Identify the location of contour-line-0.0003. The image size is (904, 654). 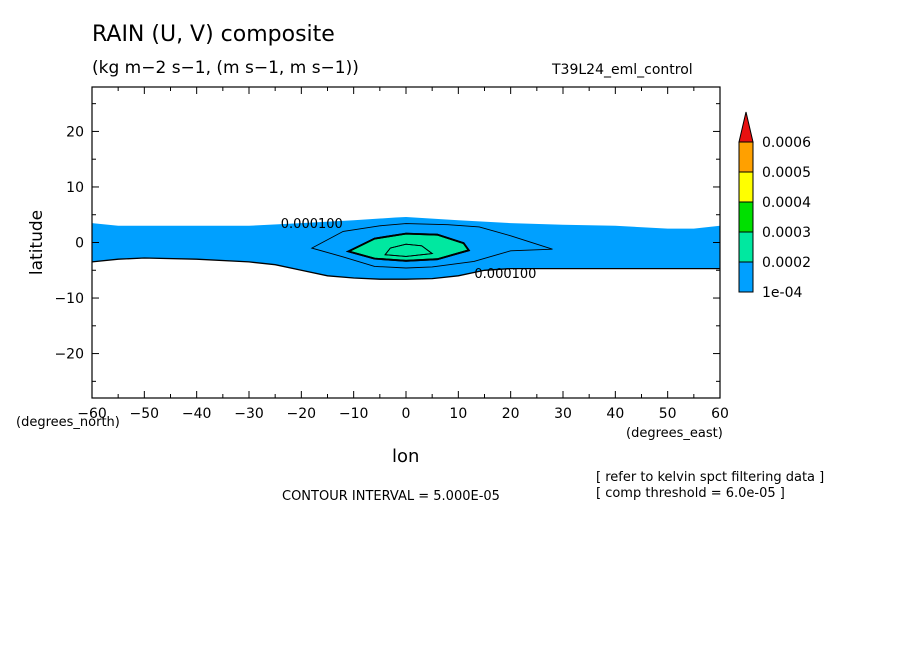
(408, 247).